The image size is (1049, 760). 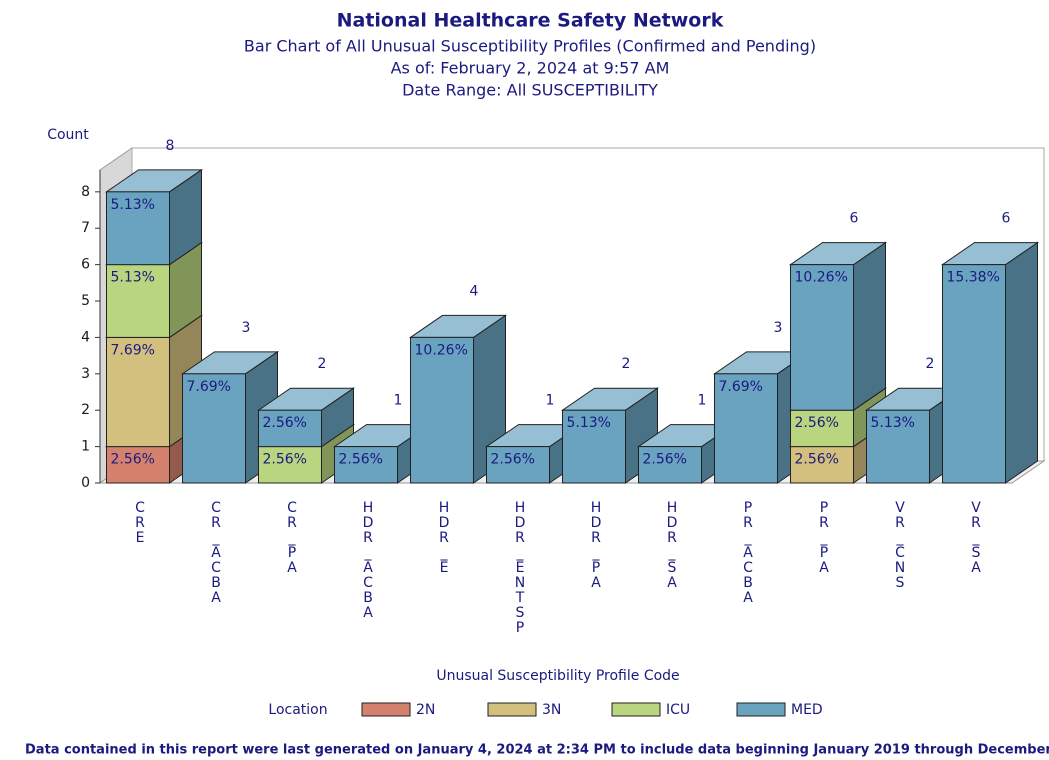 What do you see at coordinates (216, 553) in the screenshot?
I see `x-tick-label: C R _ A C B A` at bounding box center [216, 553].